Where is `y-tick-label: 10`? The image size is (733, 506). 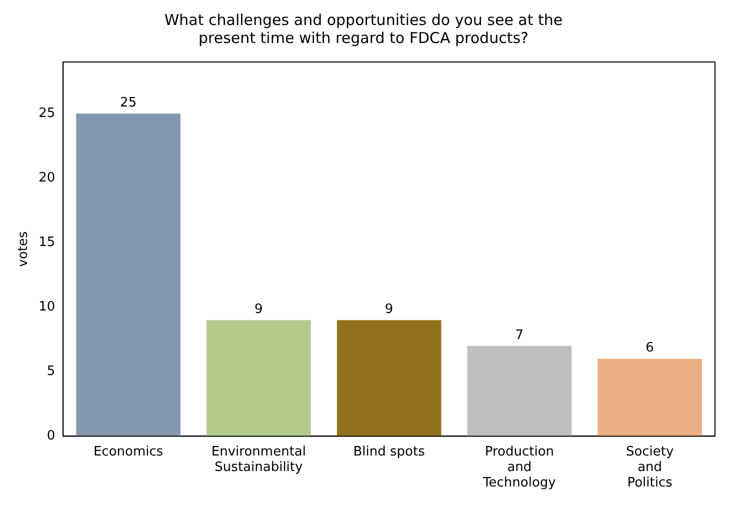 y-tick-label: 10 is located at coordinates (47, 307).